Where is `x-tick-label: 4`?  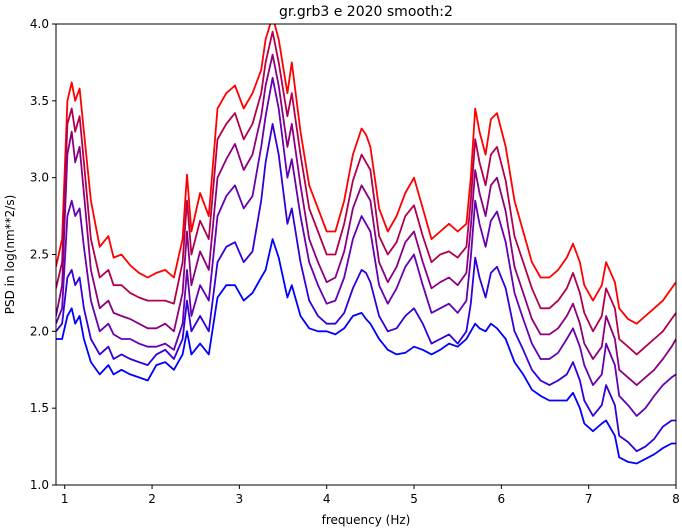
x-tick-label: 4 is located at coordinates (327, 499).